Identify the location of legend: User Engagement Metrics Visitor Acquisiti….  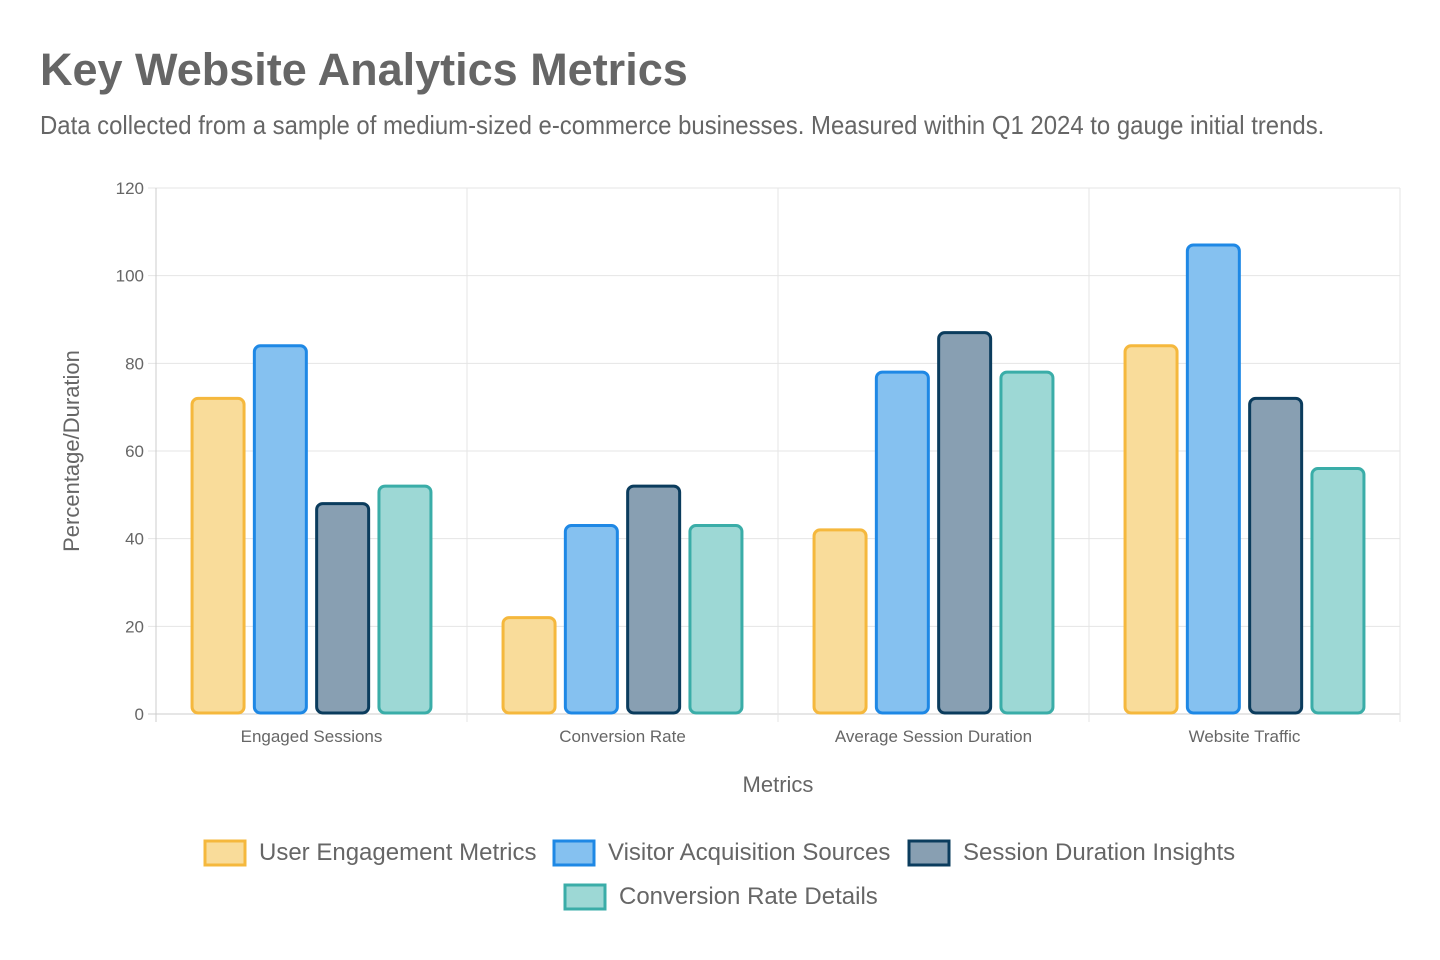
(719, 875).